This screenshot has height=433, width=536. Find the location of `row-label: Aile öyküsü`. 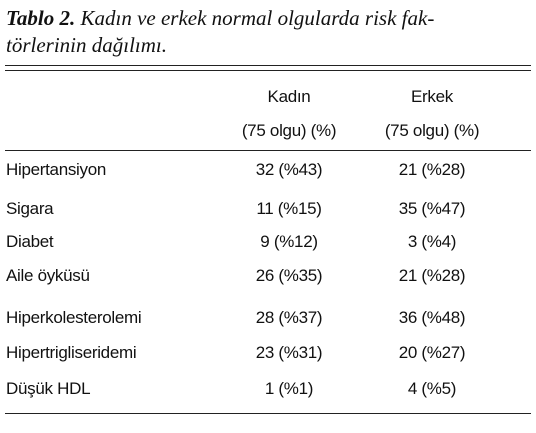

row-label: Aile öyküsü is located at coordinates (48, 275).